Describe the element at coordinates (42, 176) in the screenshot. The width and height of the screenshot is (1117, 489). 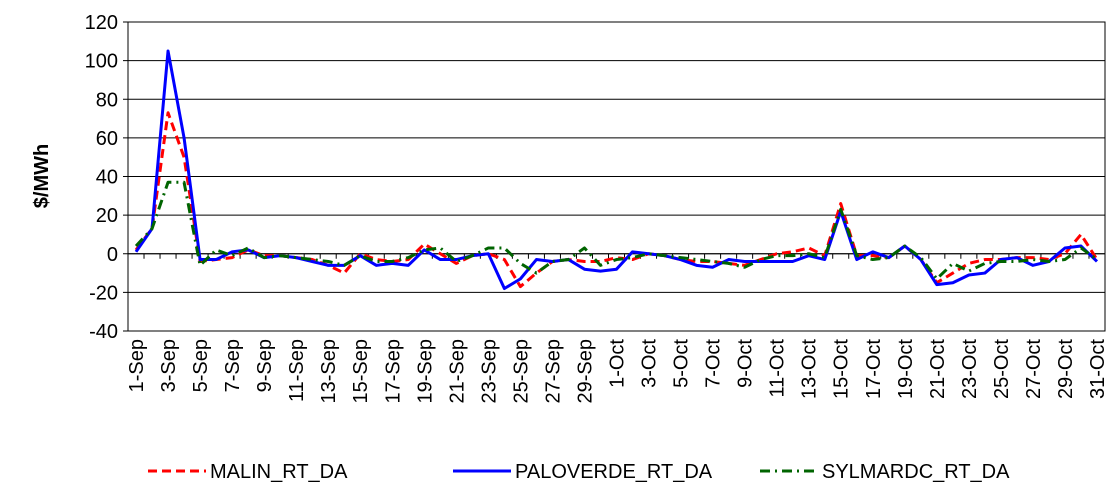
I see `y-axis-title: $/MWh` at that location.